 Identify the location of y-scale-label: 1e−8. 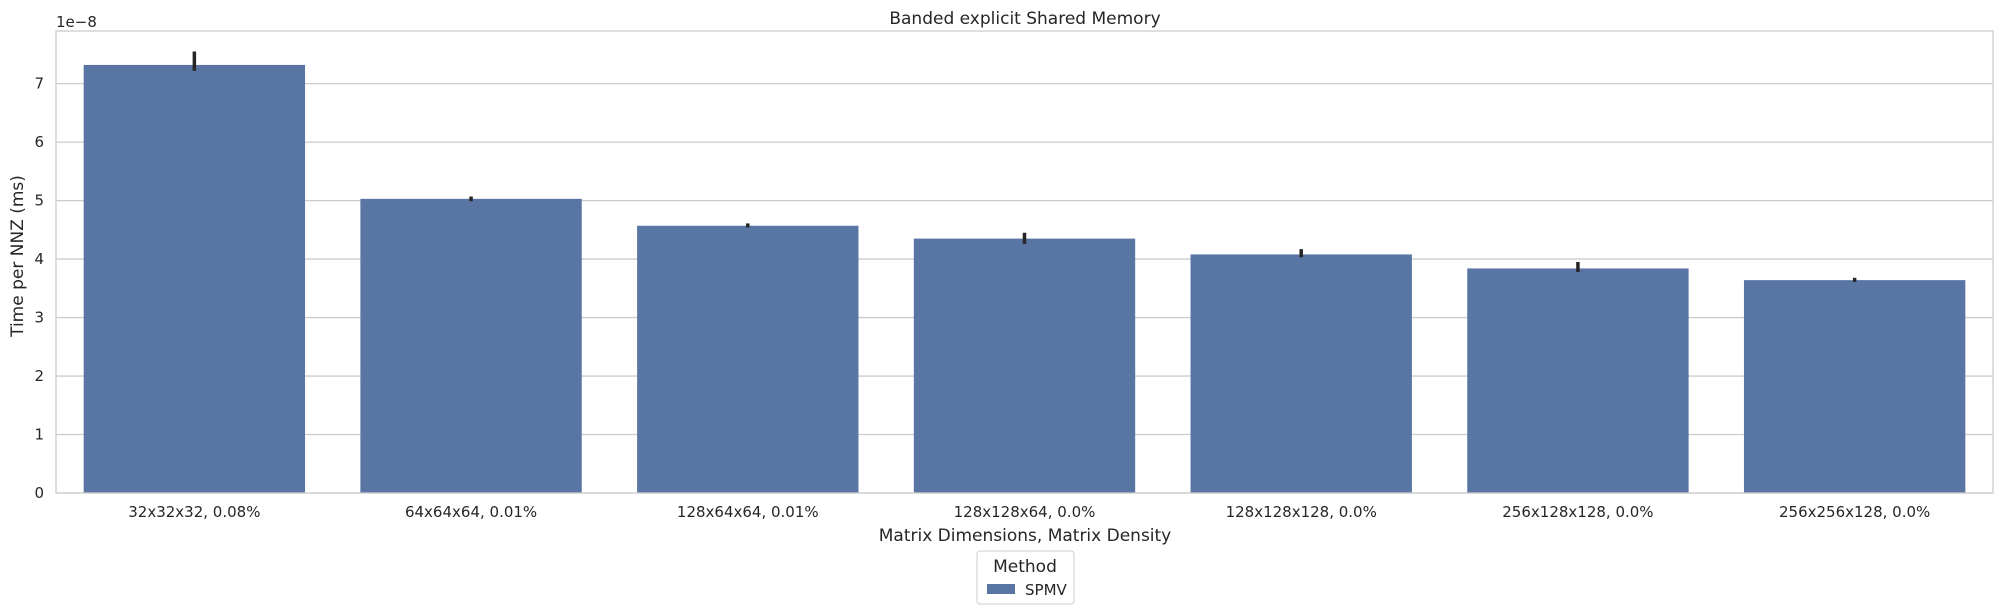
(76, 22).